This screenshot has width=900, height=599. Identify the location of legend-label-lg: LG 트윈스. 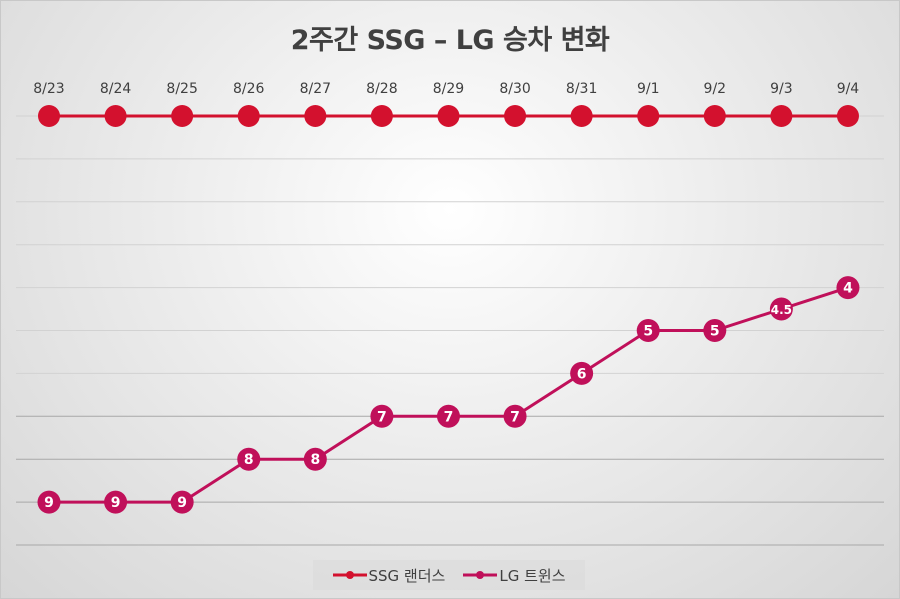
(532, 575).